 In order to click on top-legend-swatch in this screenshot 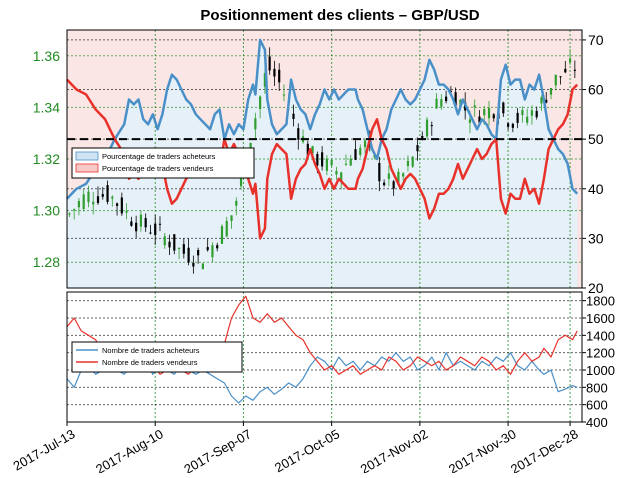, I will do `click(87, 168)`.